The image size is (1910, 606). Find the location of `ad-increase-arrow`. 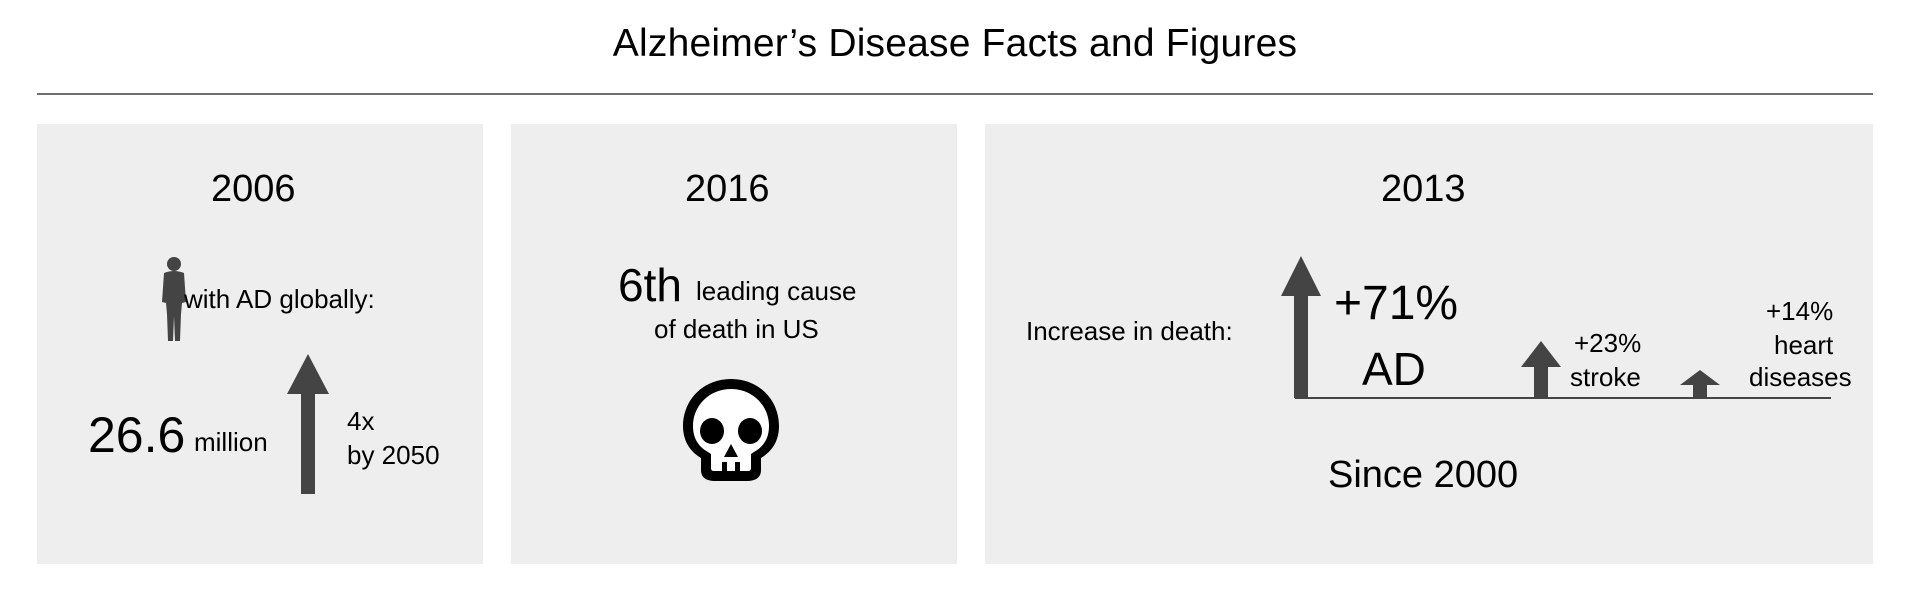

ad-increase-arrow is located at coordinates (1301, 327).